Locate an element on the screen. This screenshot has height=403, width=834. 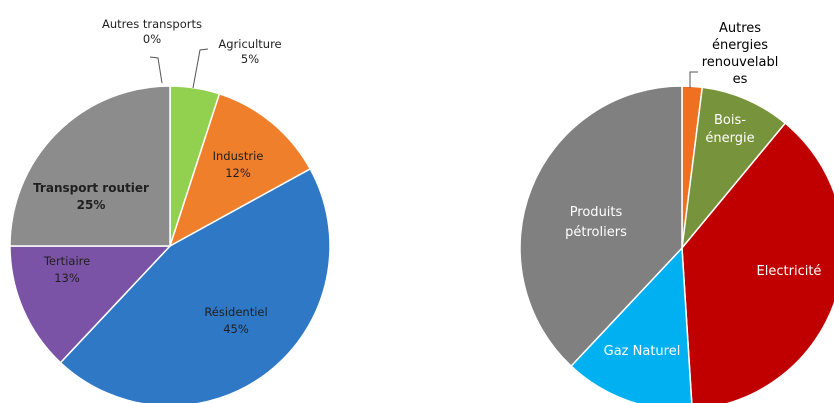
slice-label-autres-transports-2: 0% is located at coordinates (152, 39).